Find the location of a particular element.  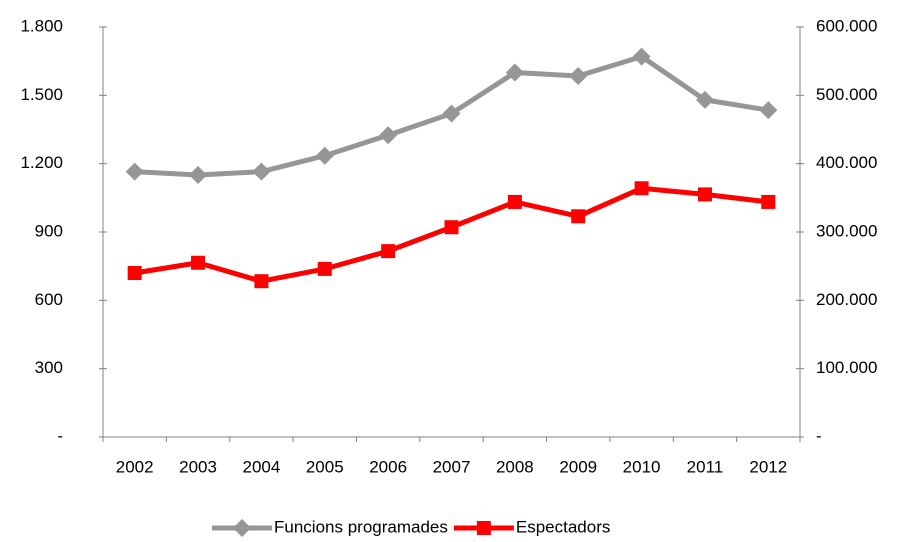

x-tick-label: 2007 is located at coordinates (452, 466).